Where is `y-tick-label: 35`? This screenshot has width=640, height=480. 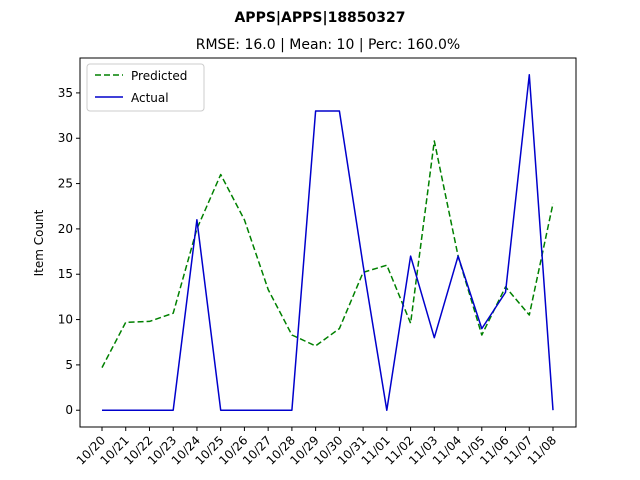 y-tick-label: 35 is located at coordinates (65, 93).